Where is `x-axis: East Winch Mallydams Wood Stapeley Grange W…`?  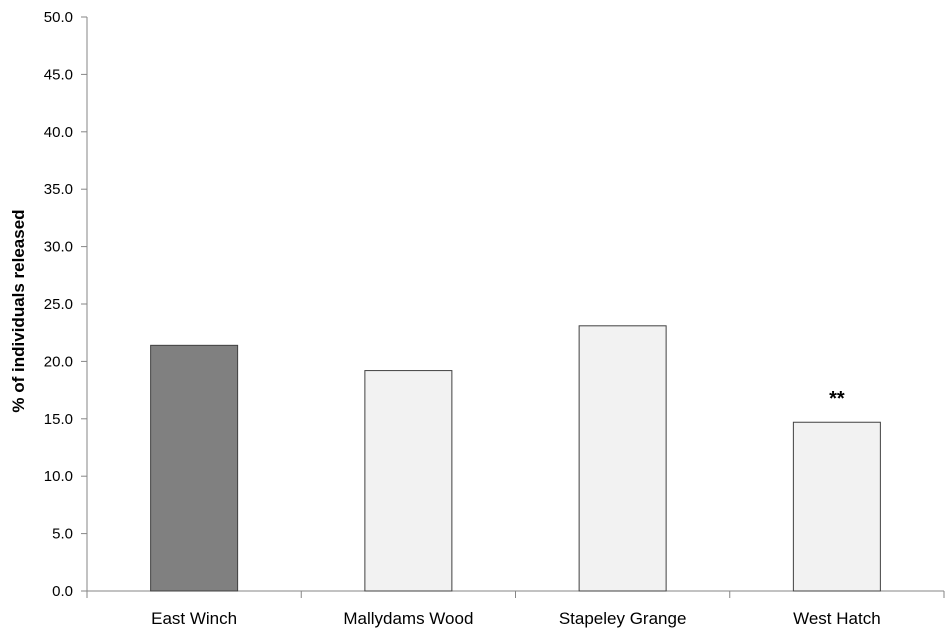 x-axis: East Winch Mallydams Wood Stapeley Grange W… is located at coordinates (515, 609).